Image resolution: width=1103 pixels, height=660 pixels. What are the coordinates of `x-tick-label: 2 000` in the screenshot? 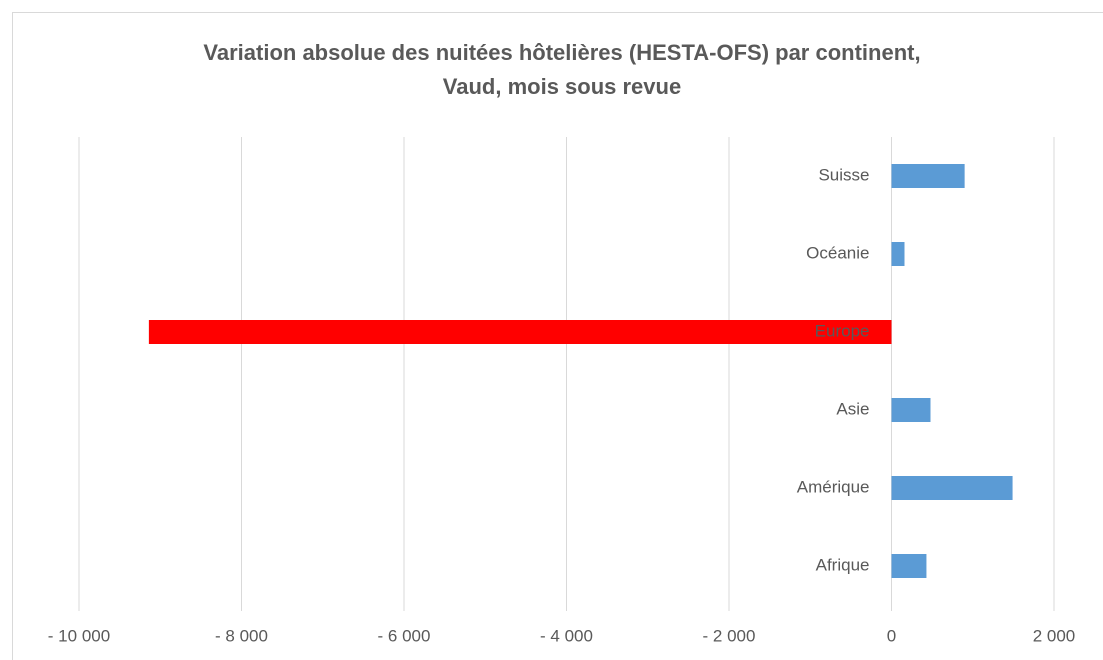 It's located at (1054, 635).